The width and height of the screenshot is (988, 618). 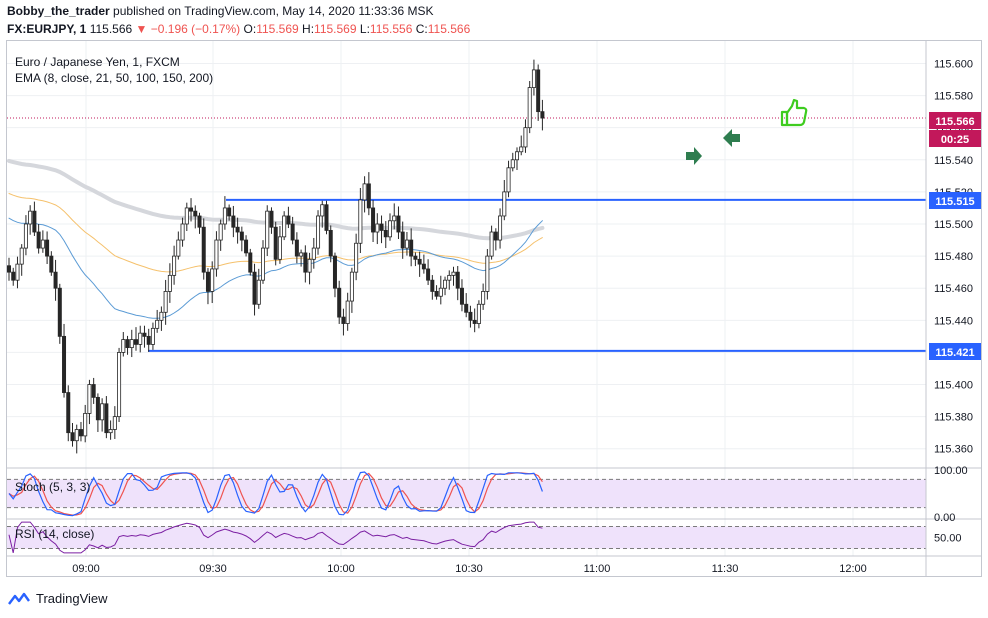 What do you see at coordinates (275, 268) in the screenshot?
I see `ema-line` at bounding box center [275, 268].